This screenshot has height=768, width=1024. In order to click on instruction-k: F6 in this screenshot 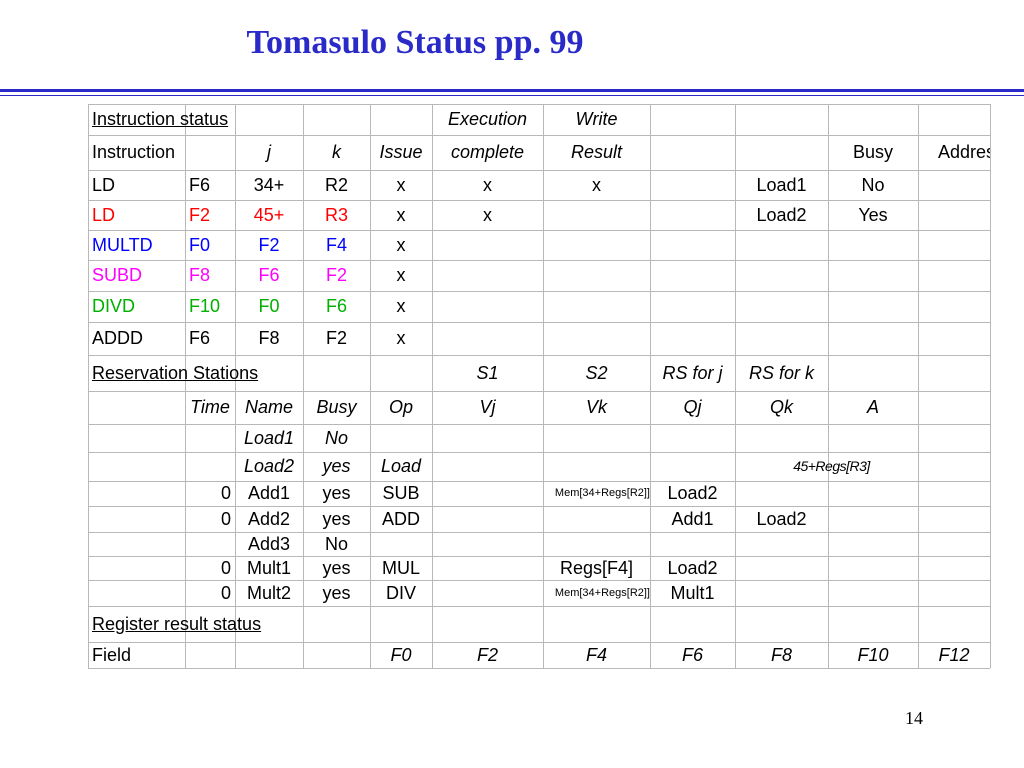, I will do `click(336, 306)`.